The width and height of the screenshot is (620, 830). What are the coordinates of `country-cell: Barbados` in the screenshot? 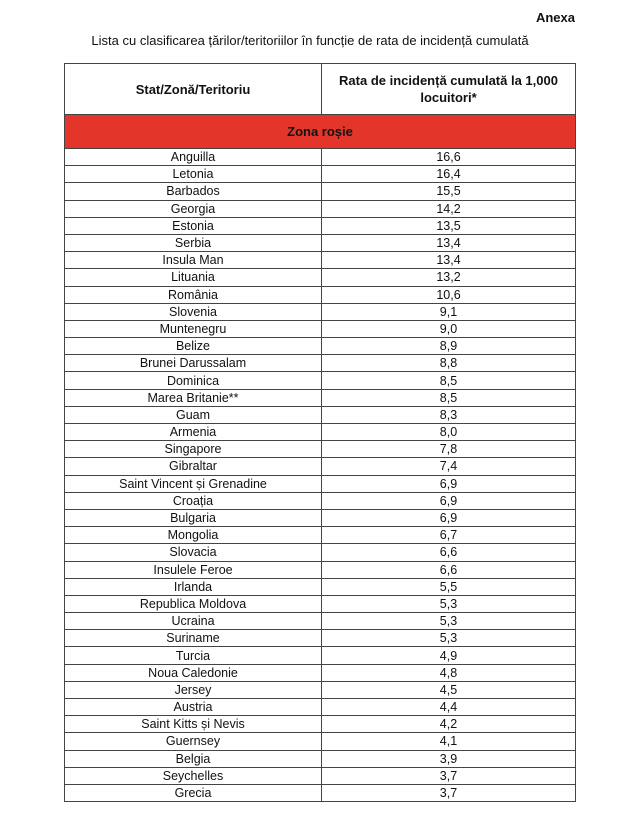 It's located at (193, 191).